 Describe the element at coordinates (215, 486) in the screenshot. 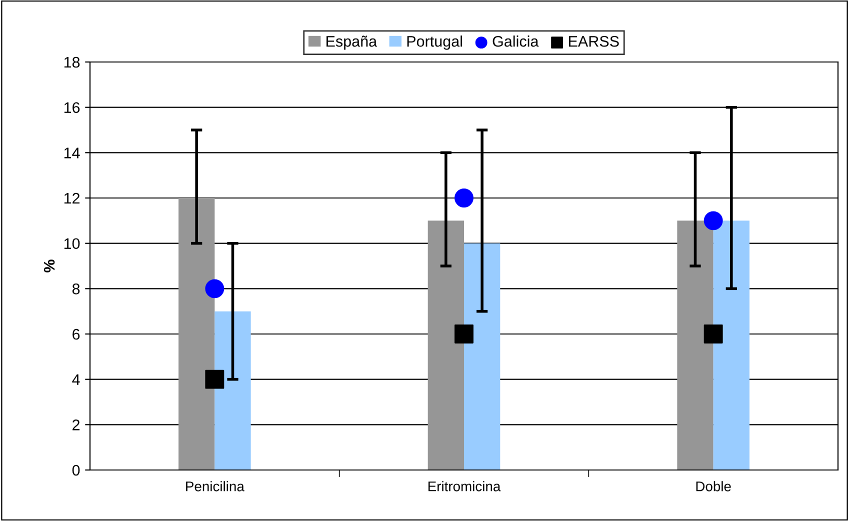

I see `x-tick-label: Penicilina` at that location.